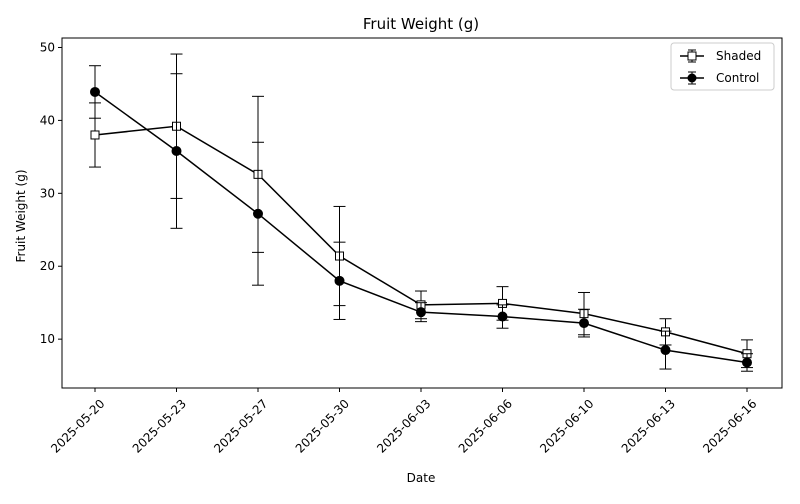  What do you see at coordinates (485, 426) in the screenshot?
I see `x-tick-label: 2025-06-06` at bounding box center [485, 426].